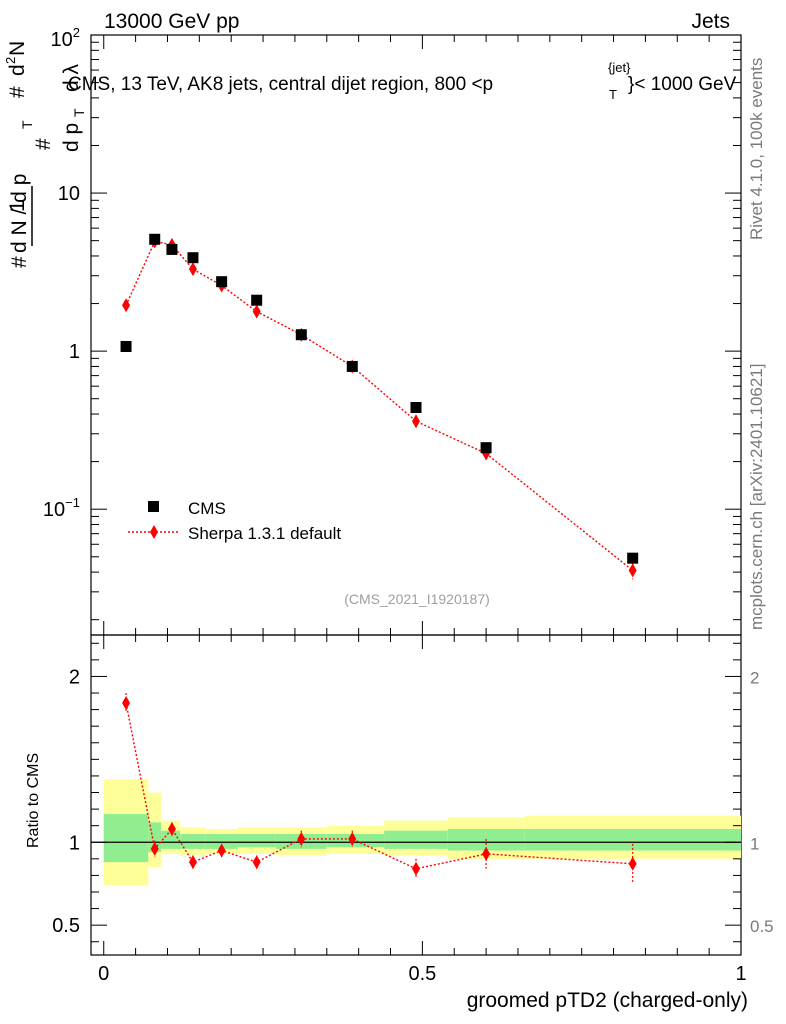 The height and width of the screenshot is (1024, 786). What do you see at coordinates (756, 149) in the screenshot?
I see `rivet-version-label: Rivet 4.1.0, 100k events` at bounding box center [756, 149].